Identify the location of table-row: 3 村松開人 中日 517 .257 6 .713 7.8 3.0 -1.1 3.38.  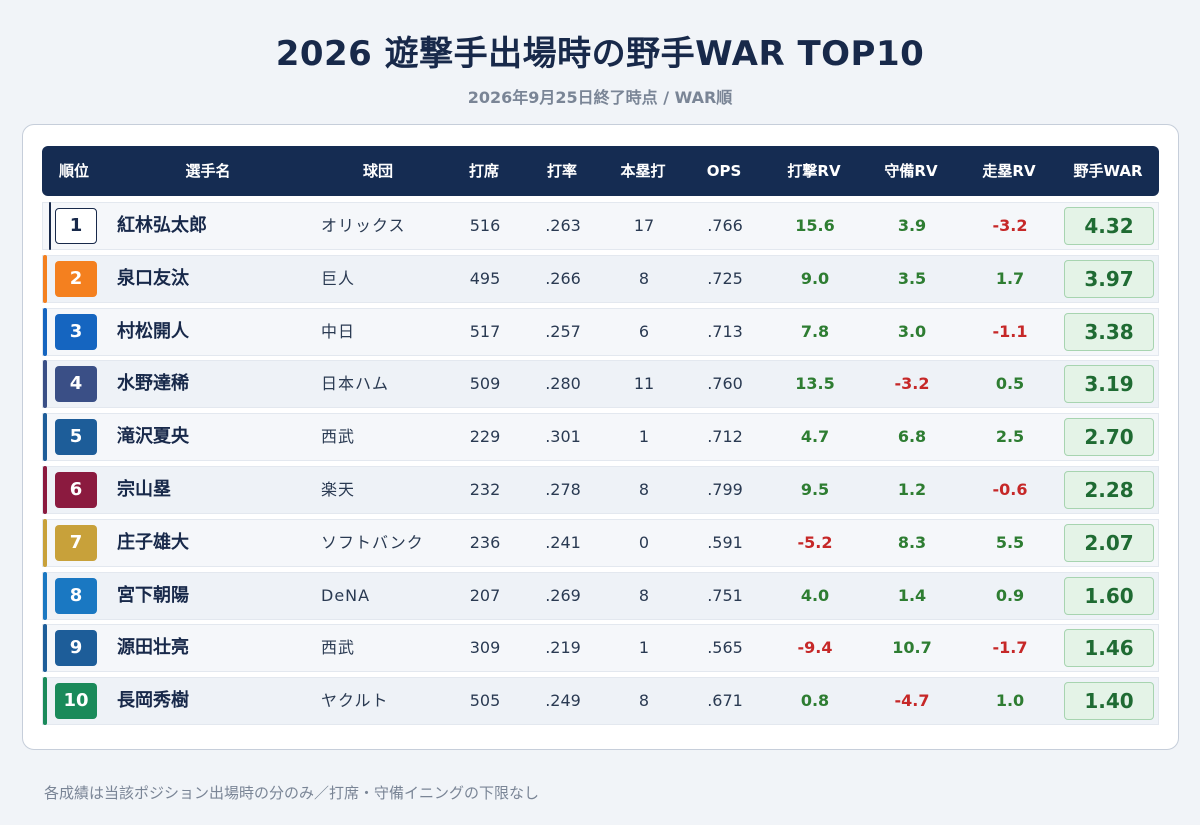
(600, 331).